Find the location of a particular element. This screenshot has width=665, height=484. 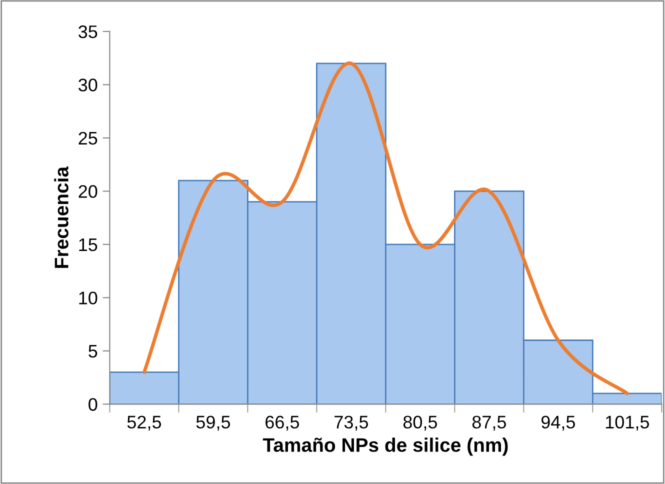

y-tick-label: 0 is located at coordinates (93, 404).